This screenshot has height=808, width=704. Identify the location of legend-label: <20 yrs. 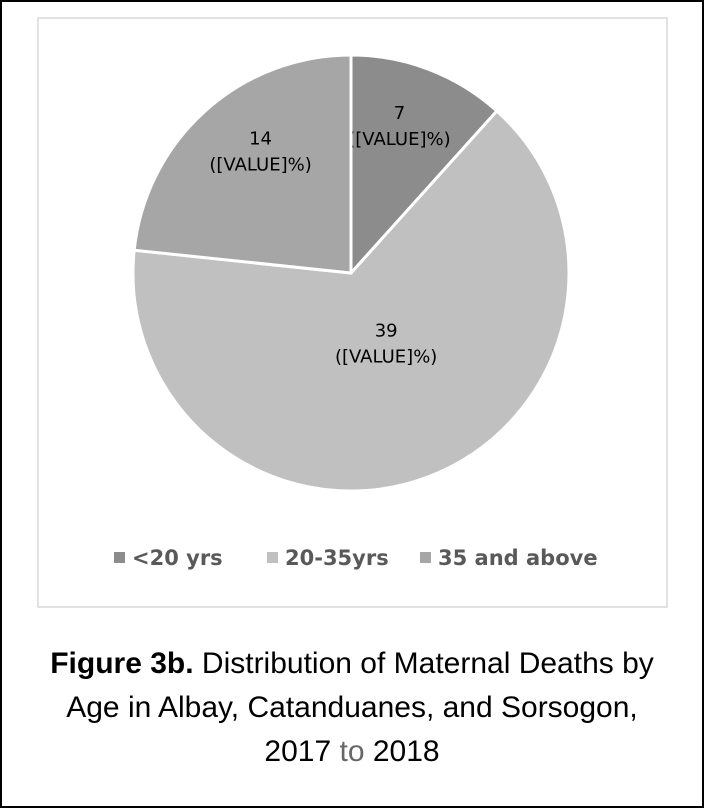
(177, 558).